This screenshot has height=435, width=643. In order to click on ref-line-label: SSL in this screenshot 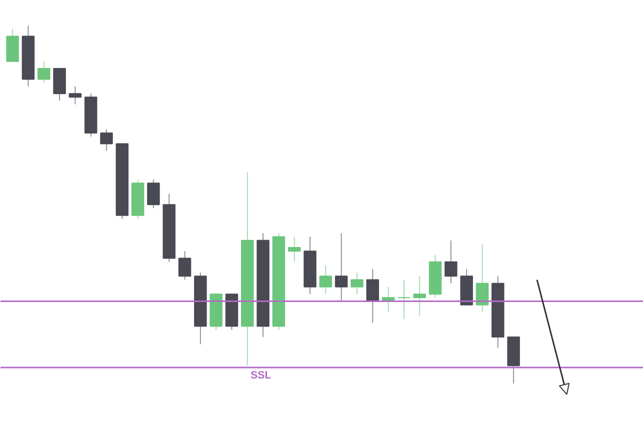, I will do `click(261, 375)`.